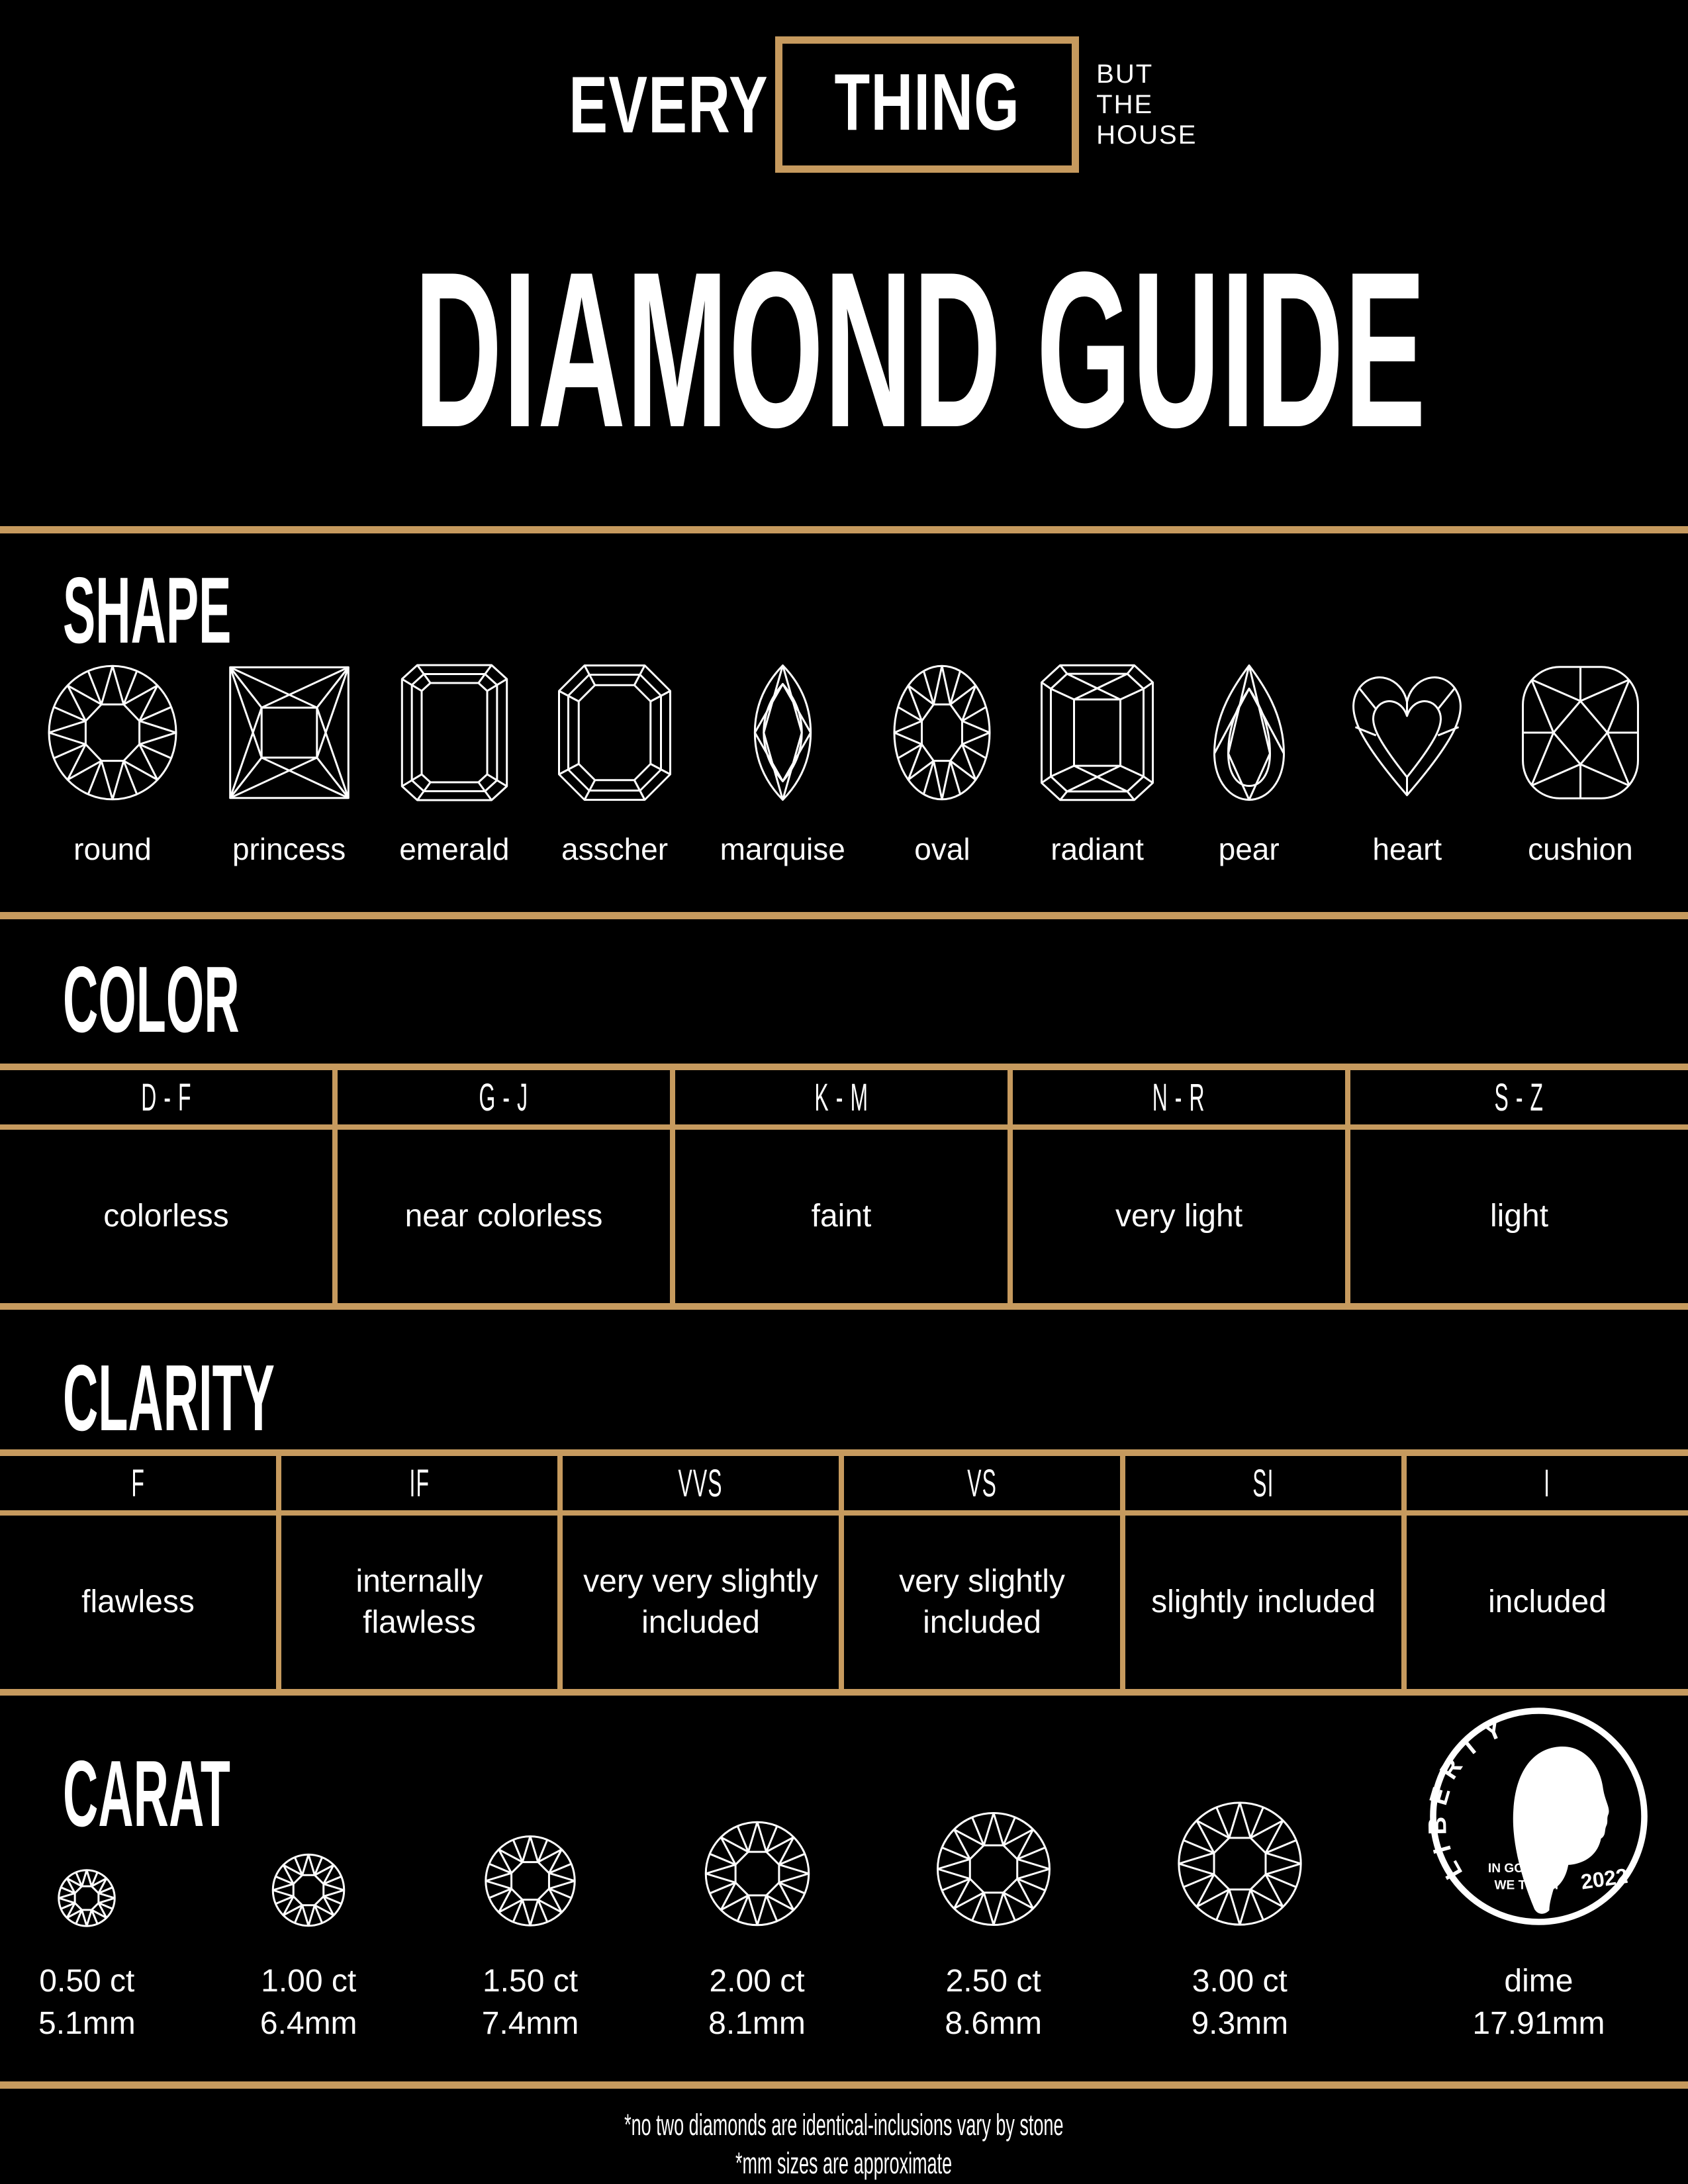 The height and width of the screenshot is (2184, 1688). What do you see at coordinates (942, 732) in the screenshot?
I see `oval-shape-icon` at bounding box center [942, 732].